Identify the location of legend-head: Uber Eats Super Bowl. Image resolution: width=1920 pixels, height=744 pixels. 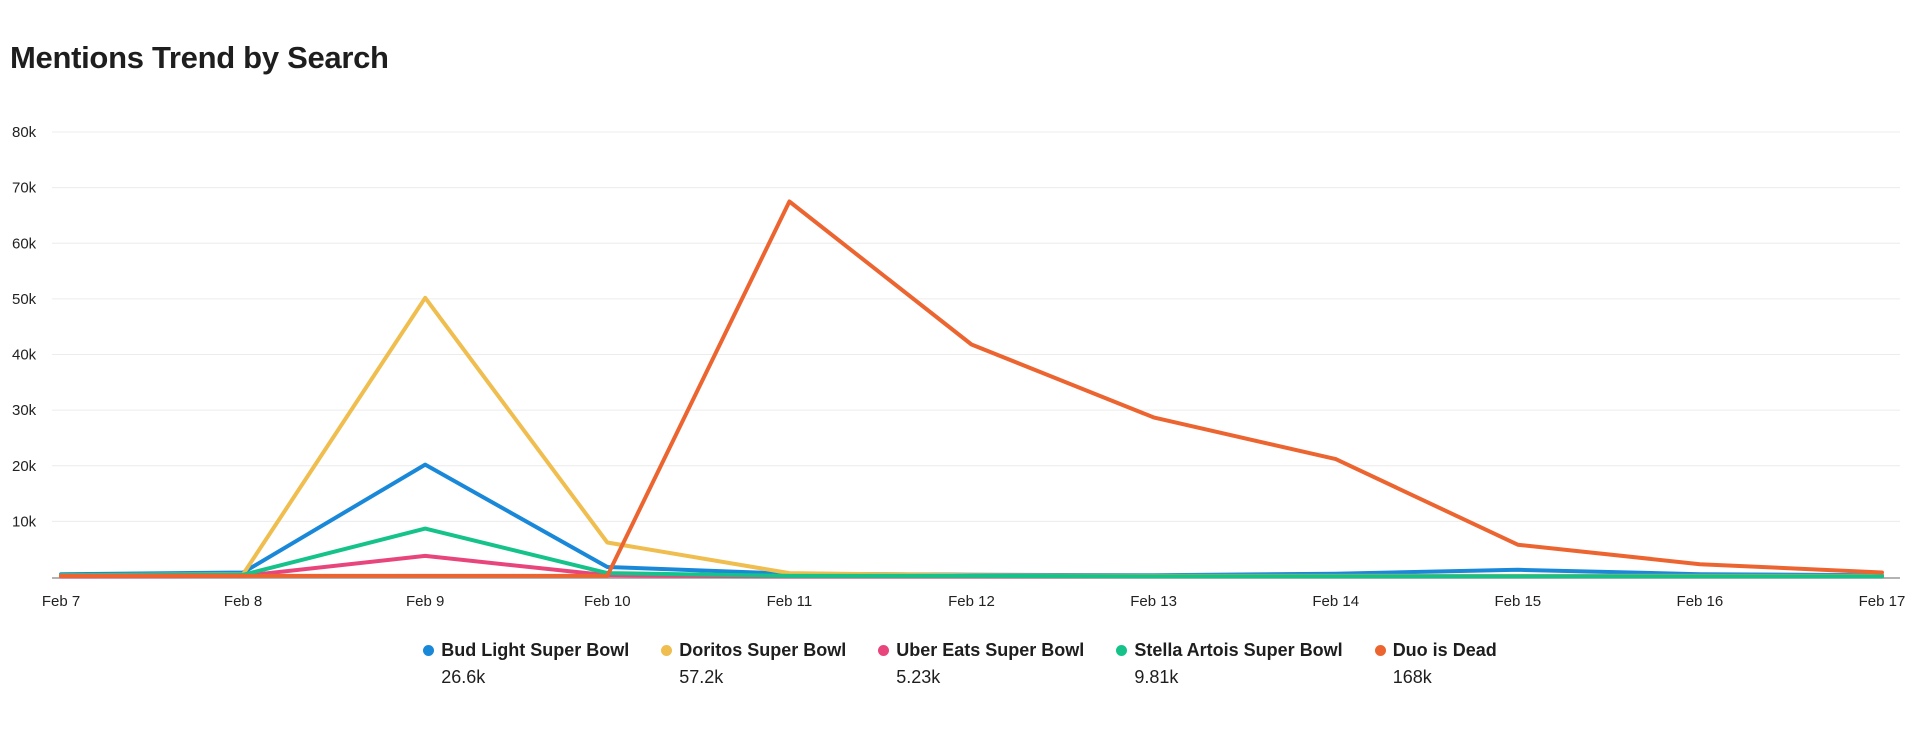
(981, 650).